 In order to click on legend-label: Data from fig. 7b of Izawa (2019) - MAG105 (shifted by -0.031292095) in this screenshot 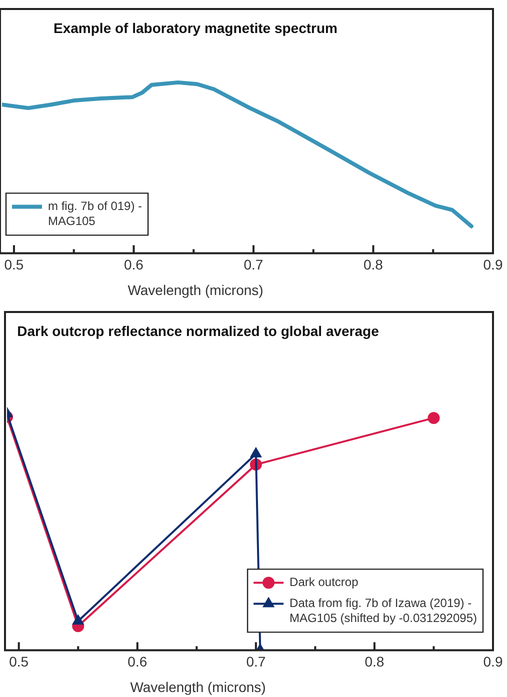, I will do `click(384, 611)`.